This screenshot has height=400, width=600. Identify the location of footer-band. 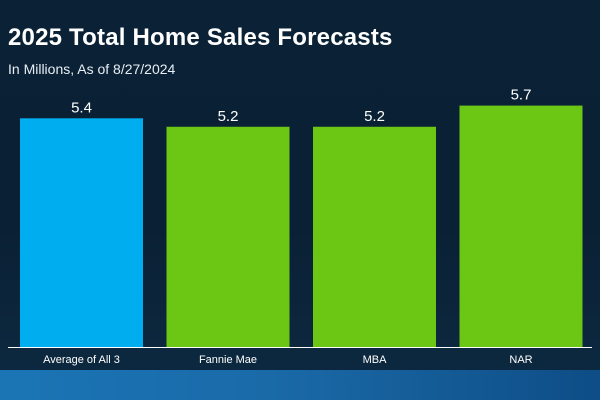
(300, 385).